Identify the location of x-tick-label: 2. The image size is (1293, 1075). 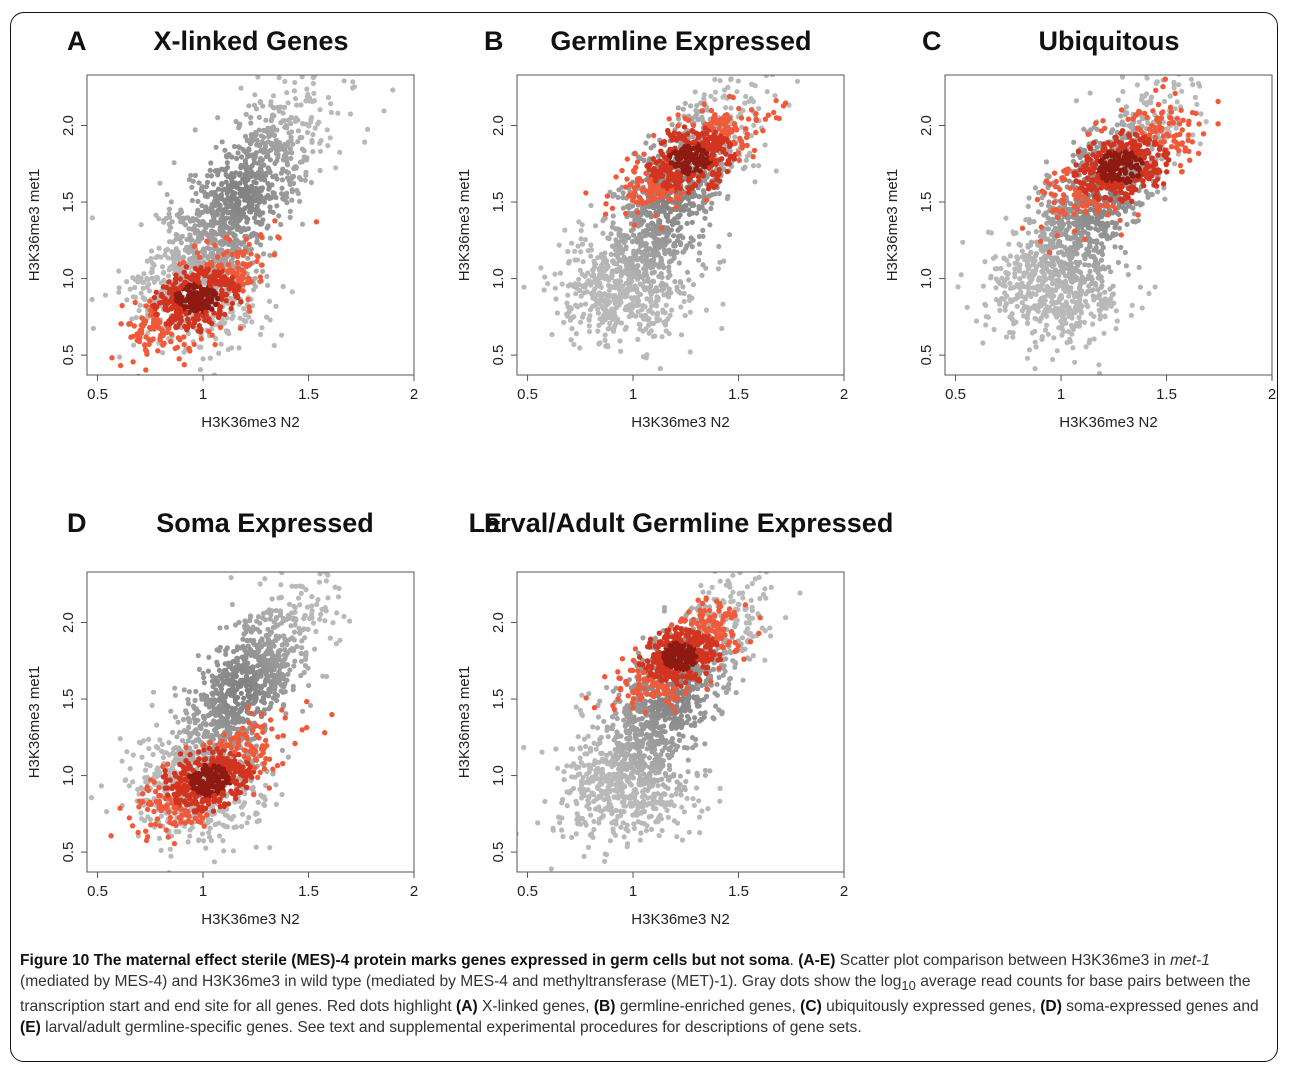
(414, 394).